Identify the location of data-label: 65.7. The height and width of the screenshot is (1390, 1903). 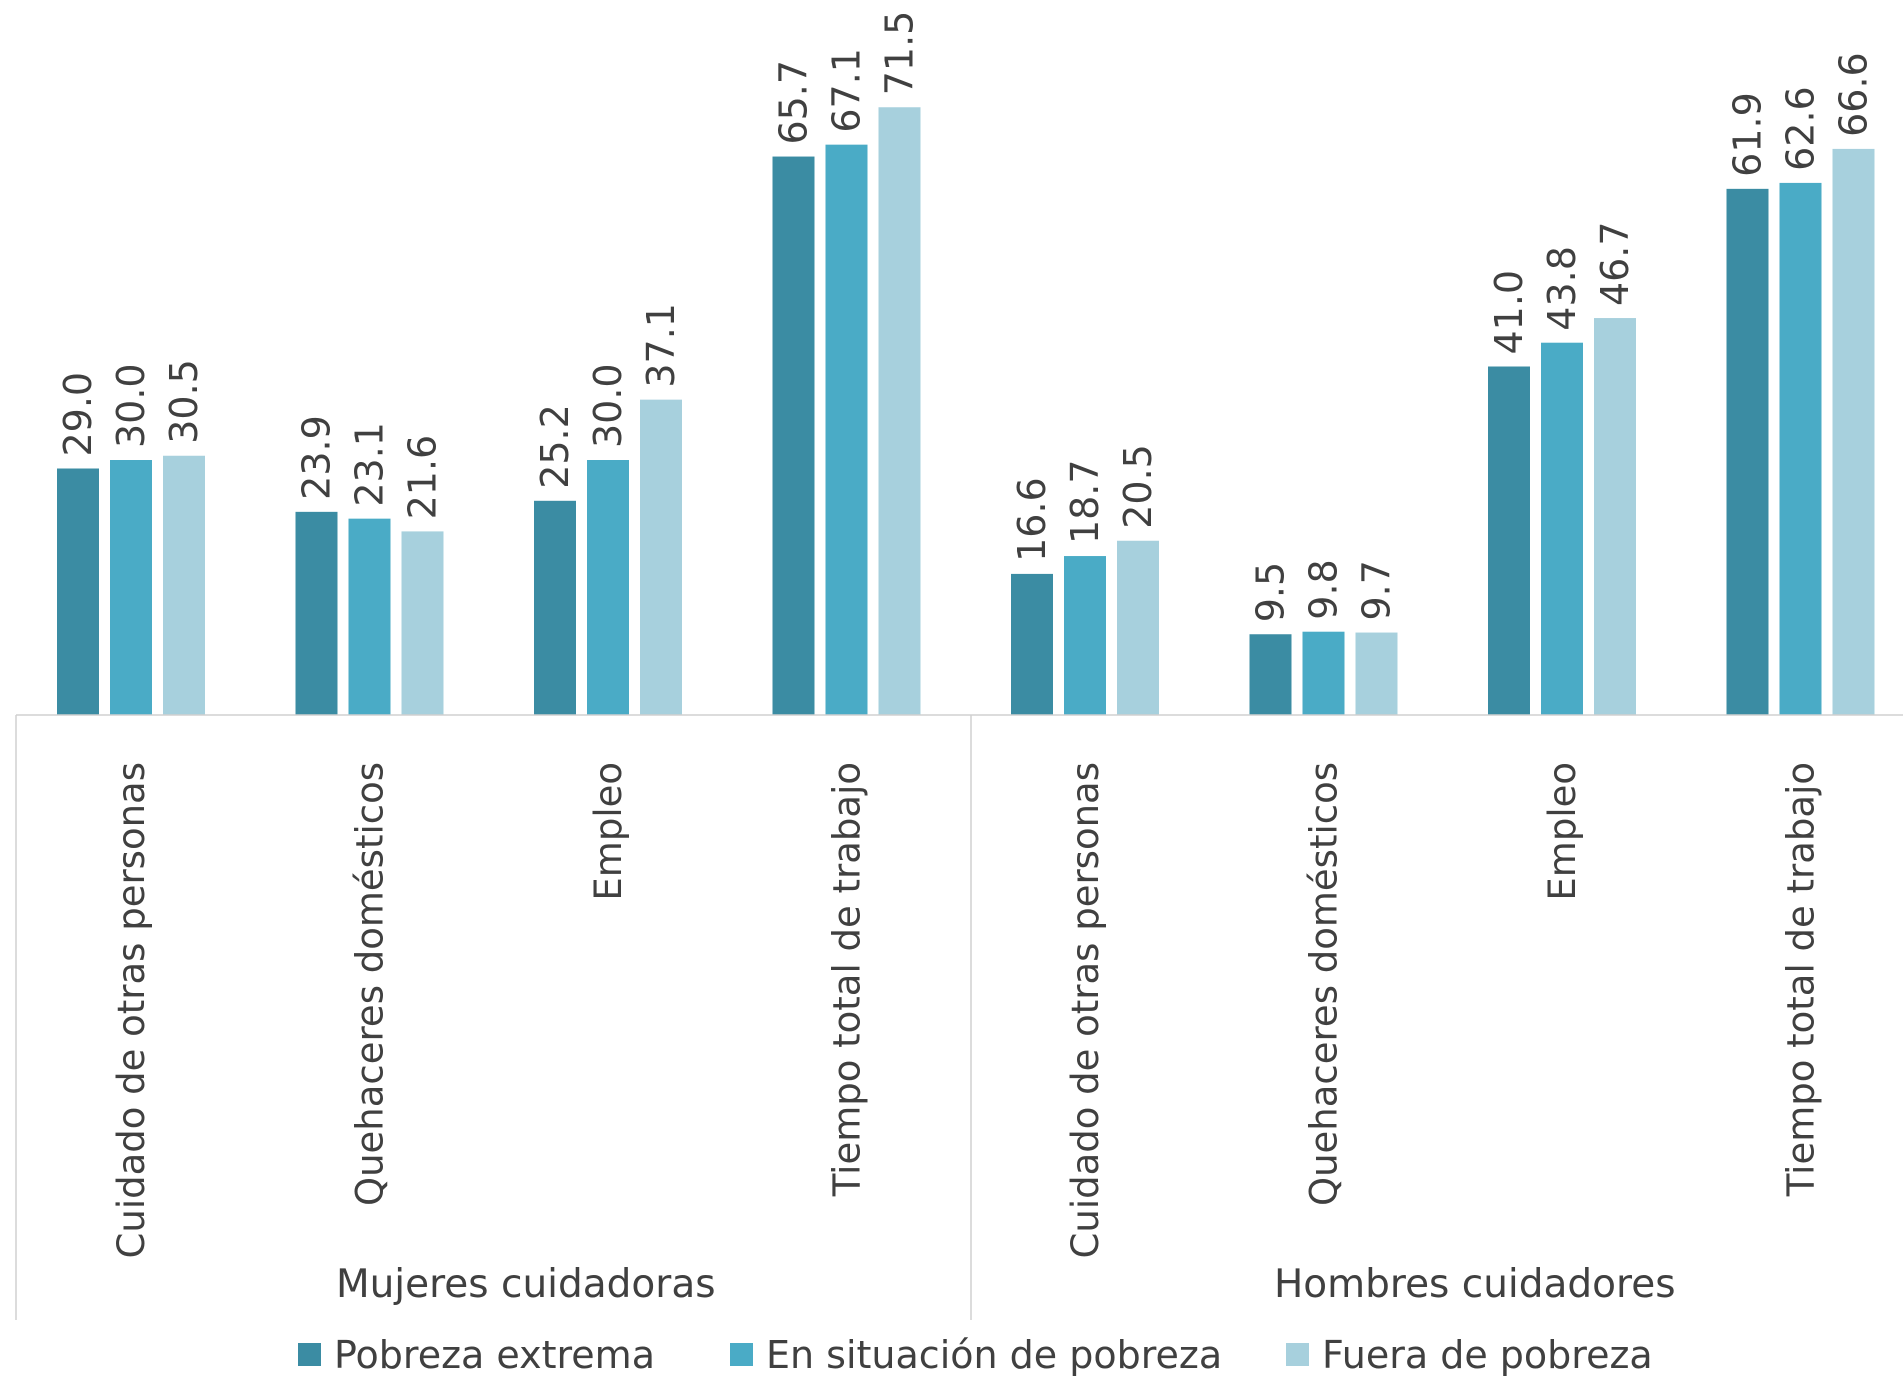
(794, 102).